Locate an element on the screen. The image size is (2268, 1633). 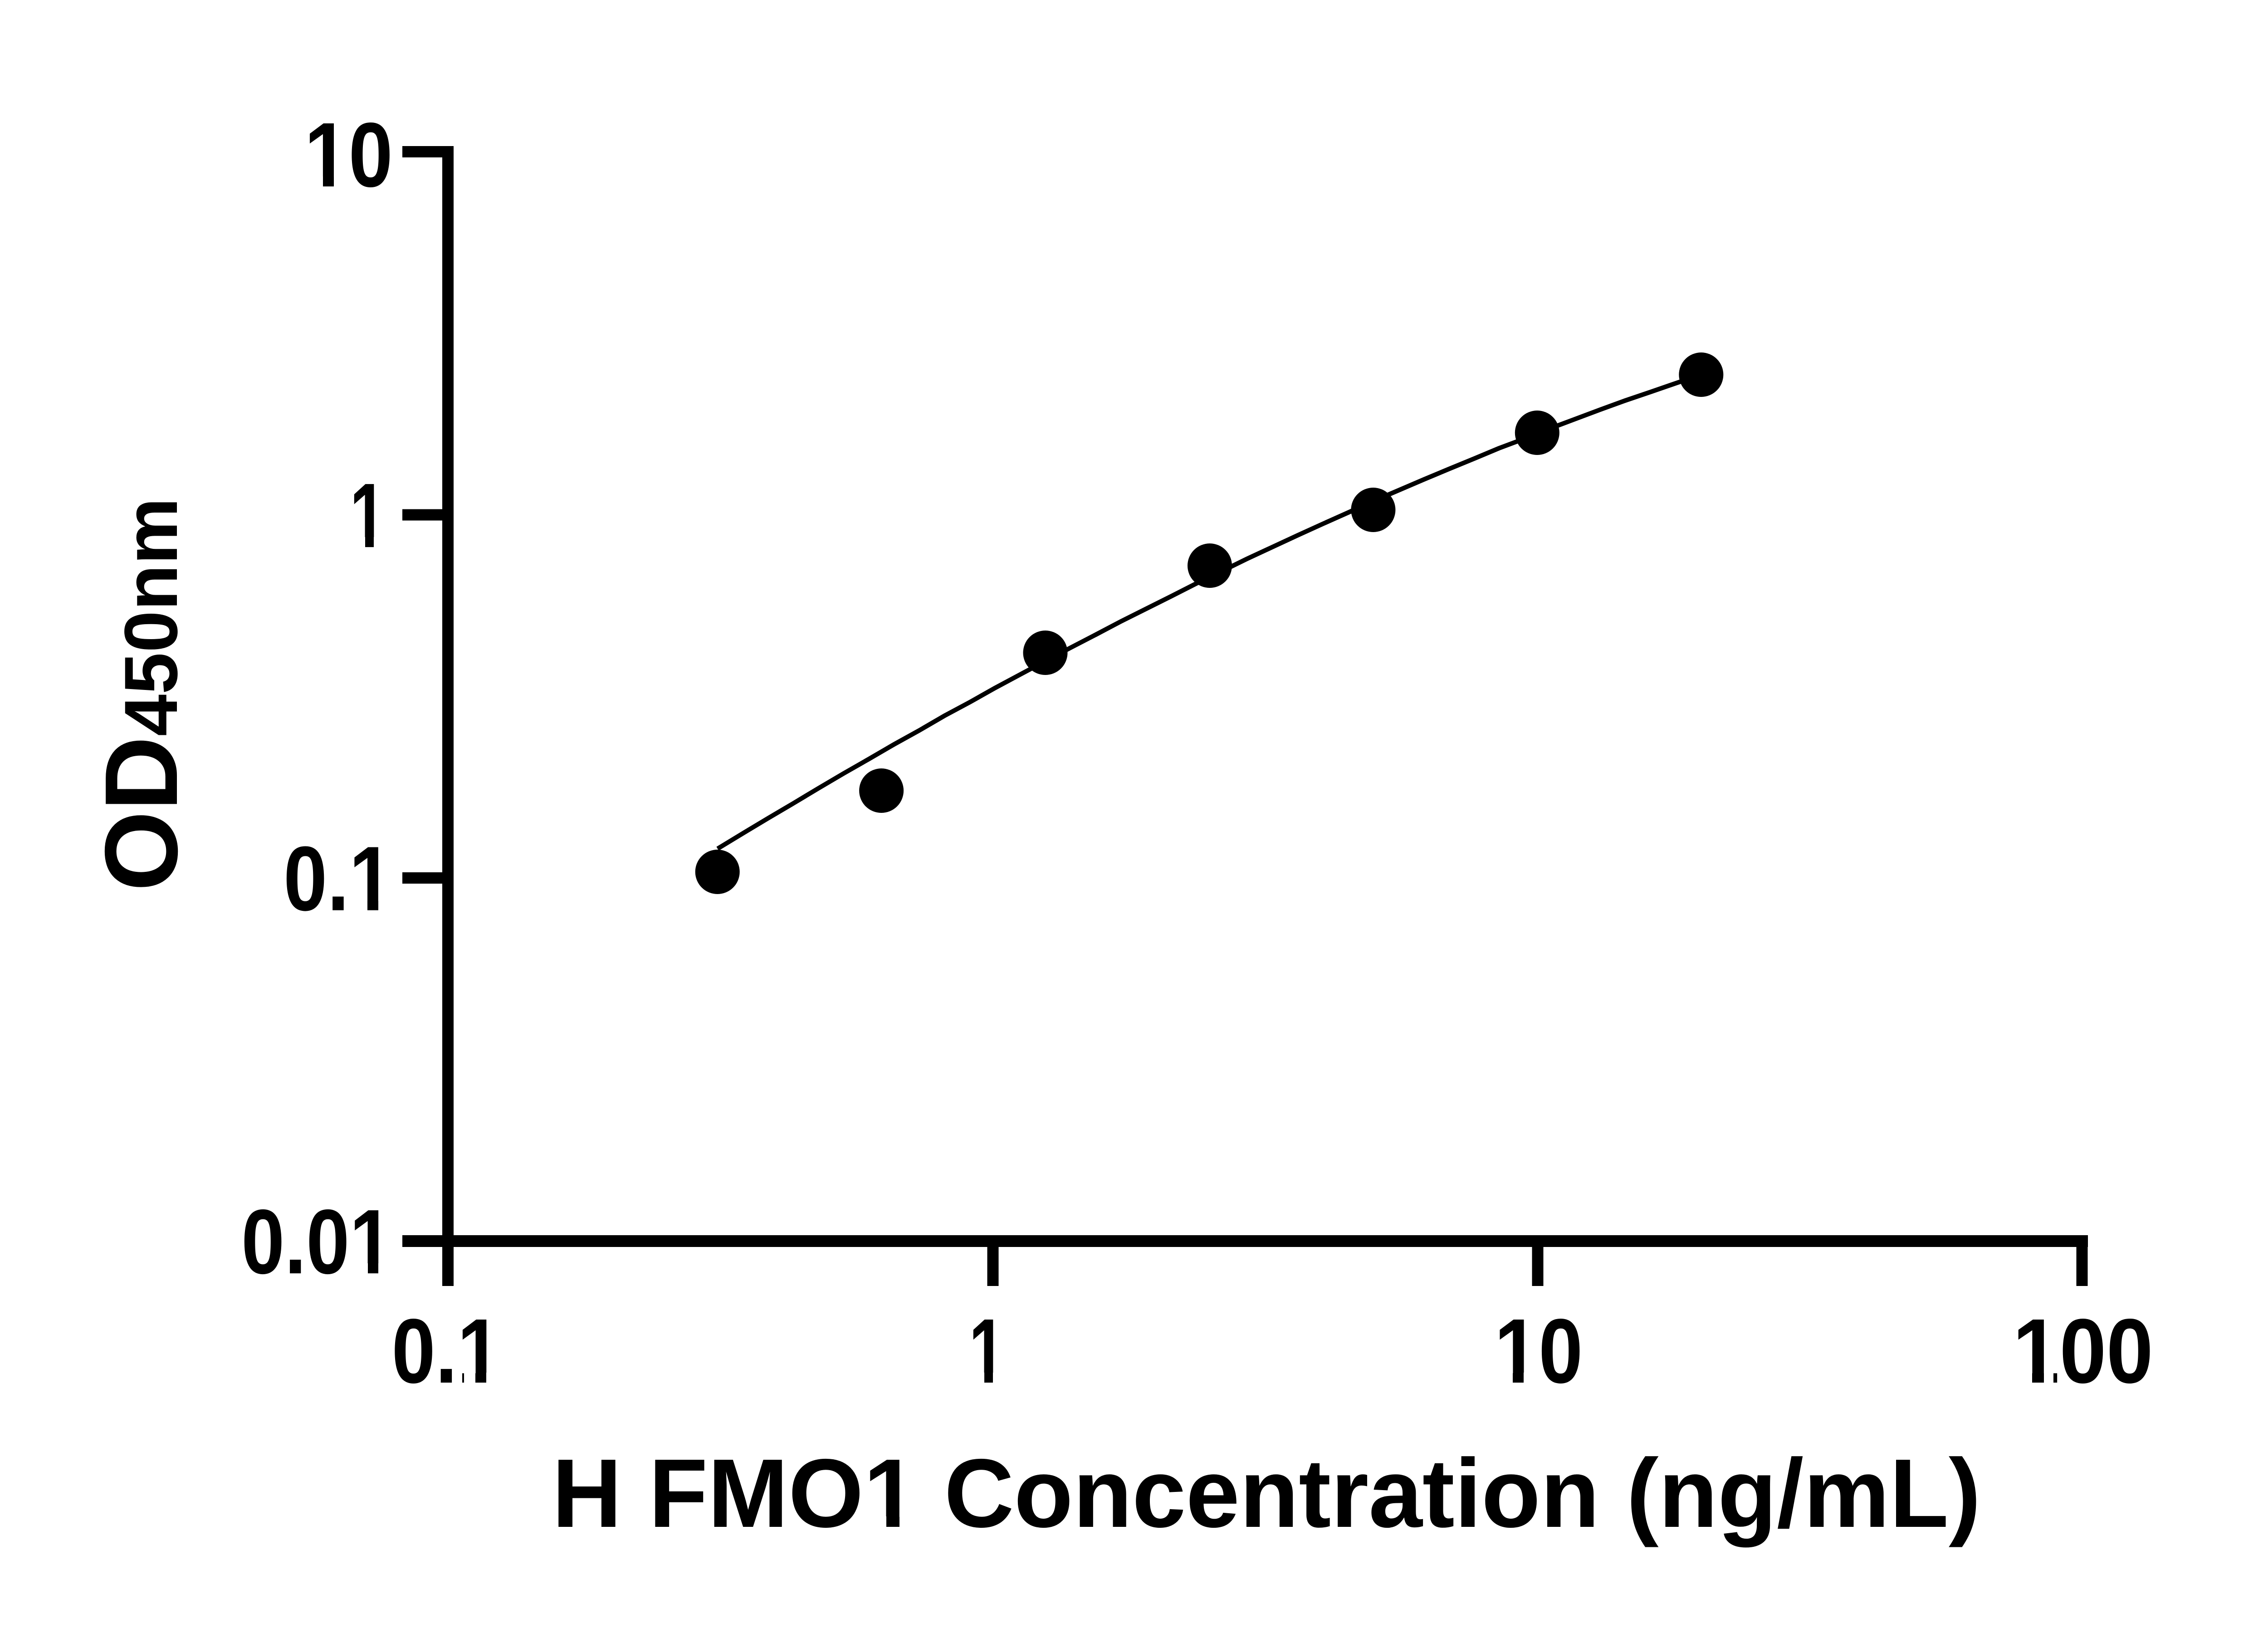
svg-text: 0.01 is located at coordinates (317, 1241).